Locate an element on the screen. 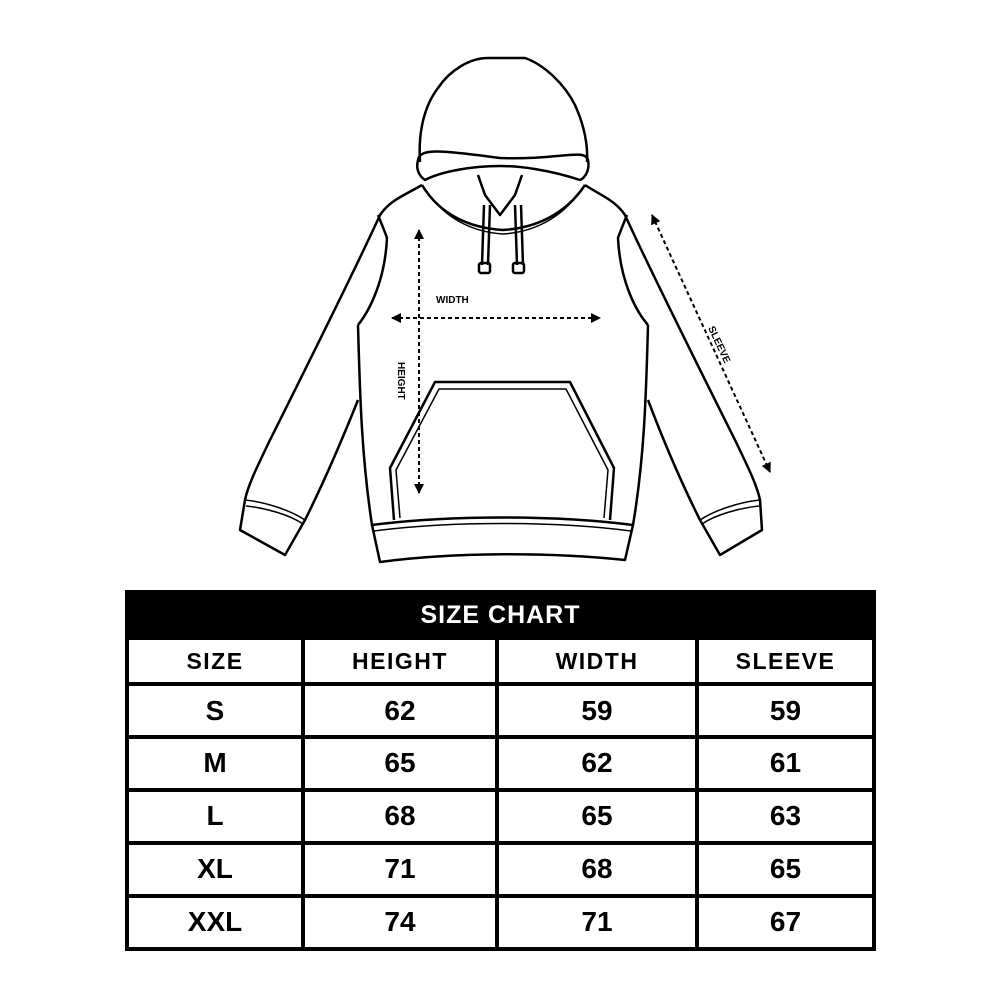 The height and width of the screenshot is (1000, 1000). sleeve-arrow is located at coordinates (711, 343).